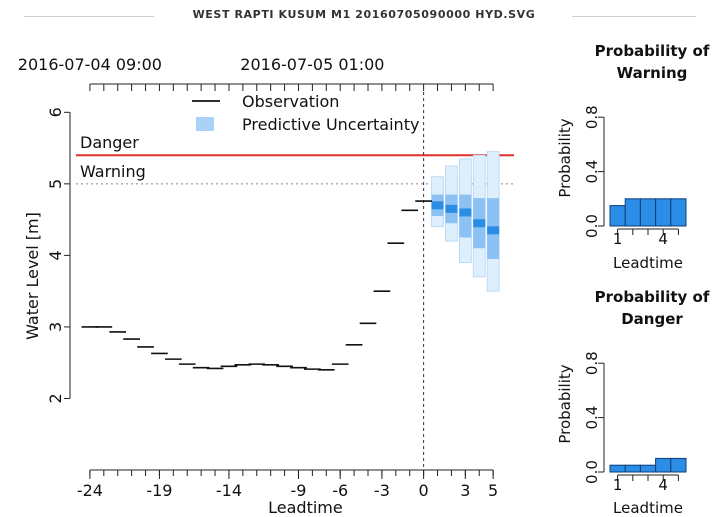 Image resolution: width=720 pixels, height=517 pixels. I want to click on header-rule-right, so click(634, 16).